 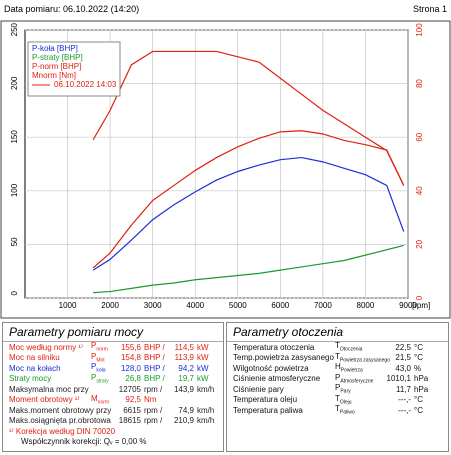 I want to click on row: Straty mocy Pstraty 26,8 BHP / 19,7 kW, so click(x=113, y=379).